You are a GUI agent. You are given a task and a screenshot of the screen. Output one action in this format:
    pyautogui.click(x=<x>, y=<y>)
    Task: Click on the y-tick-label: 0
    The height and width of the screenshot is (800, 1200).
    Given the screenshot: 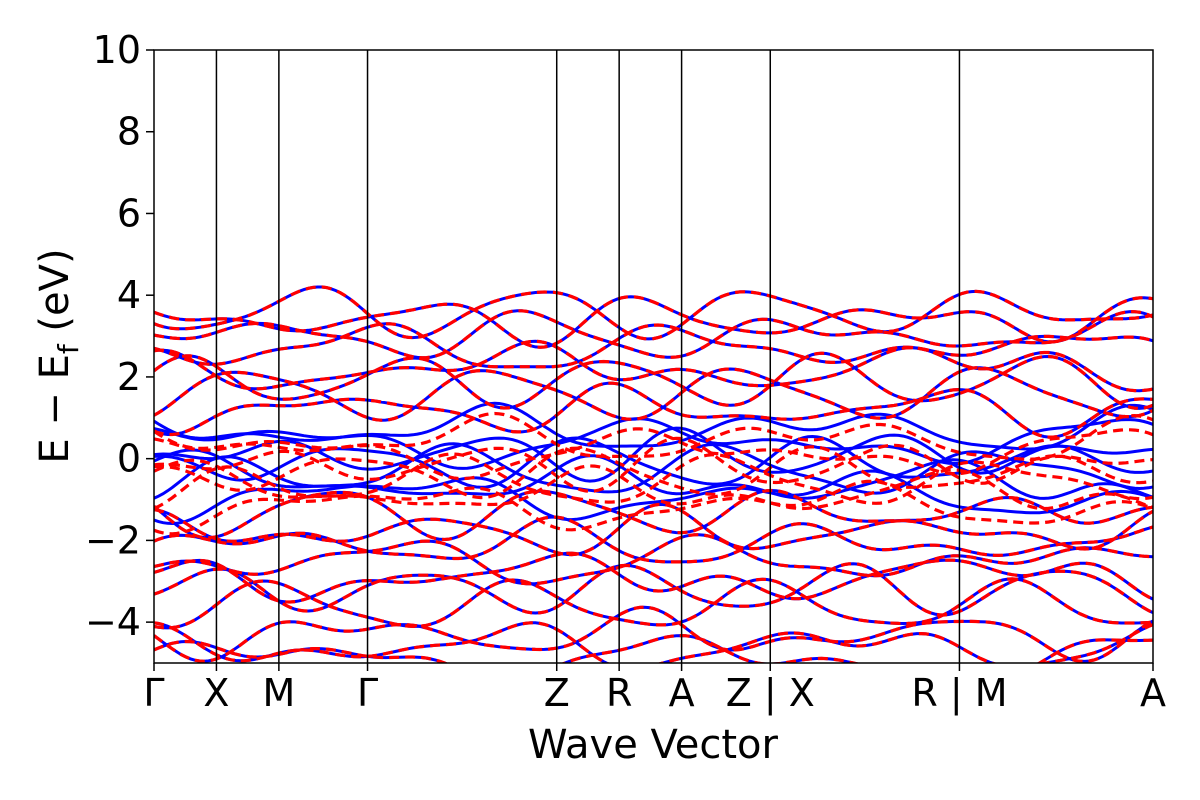 What is the action you would take?
    pyautogui.click(x=129, y=459)
    